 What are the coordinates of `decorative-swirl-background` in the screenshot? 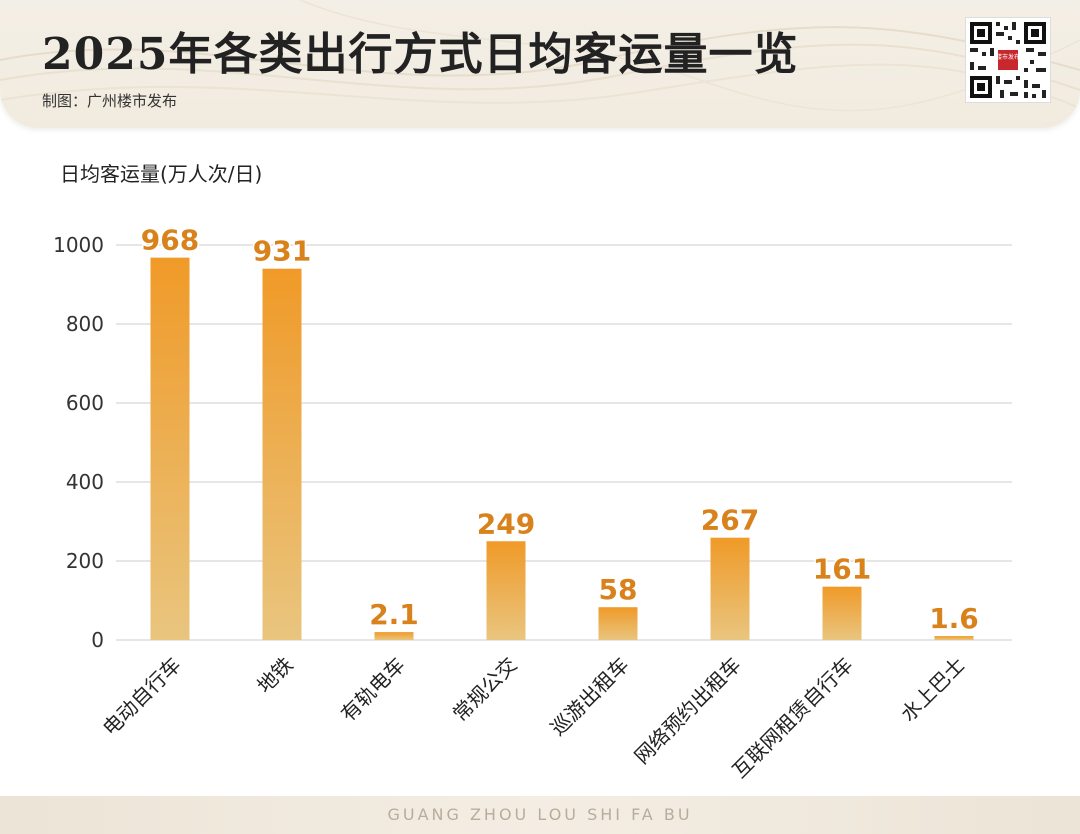 It's located at (540, 56).